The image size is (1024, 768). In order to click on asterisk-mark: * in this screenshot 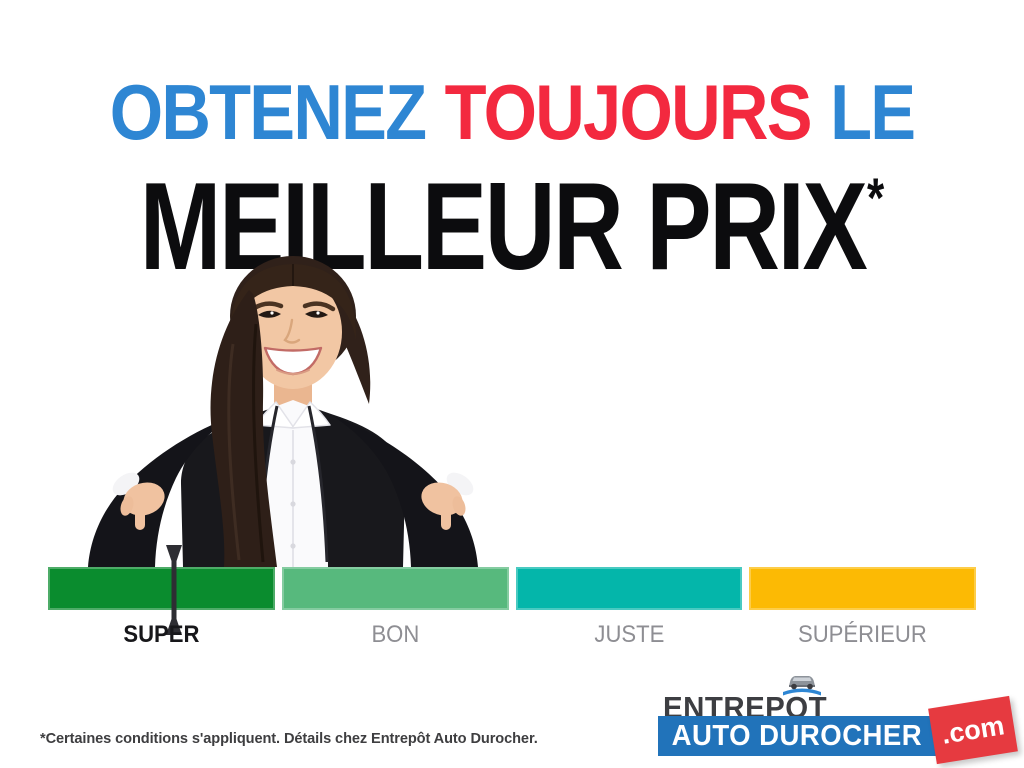, I will do `click(876, 197)`.